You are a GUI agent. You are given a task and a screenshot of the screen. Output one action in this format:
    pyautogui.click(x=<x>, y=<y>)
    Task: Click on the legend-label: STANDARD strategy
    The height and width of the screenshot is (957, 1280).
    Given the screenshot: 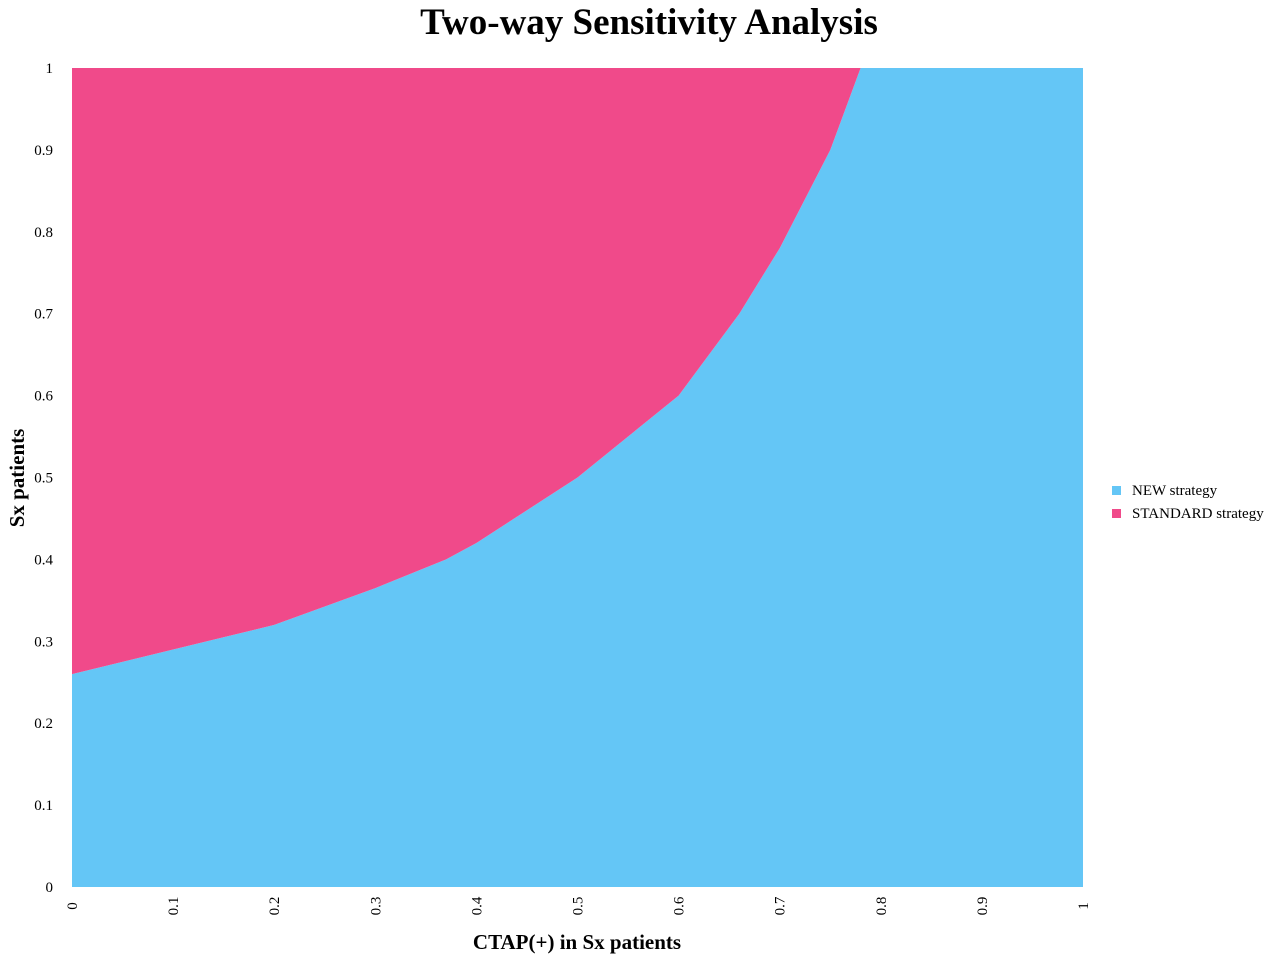 What is the action you would take?
    pyautogui.click(x=1198, y=514)
    